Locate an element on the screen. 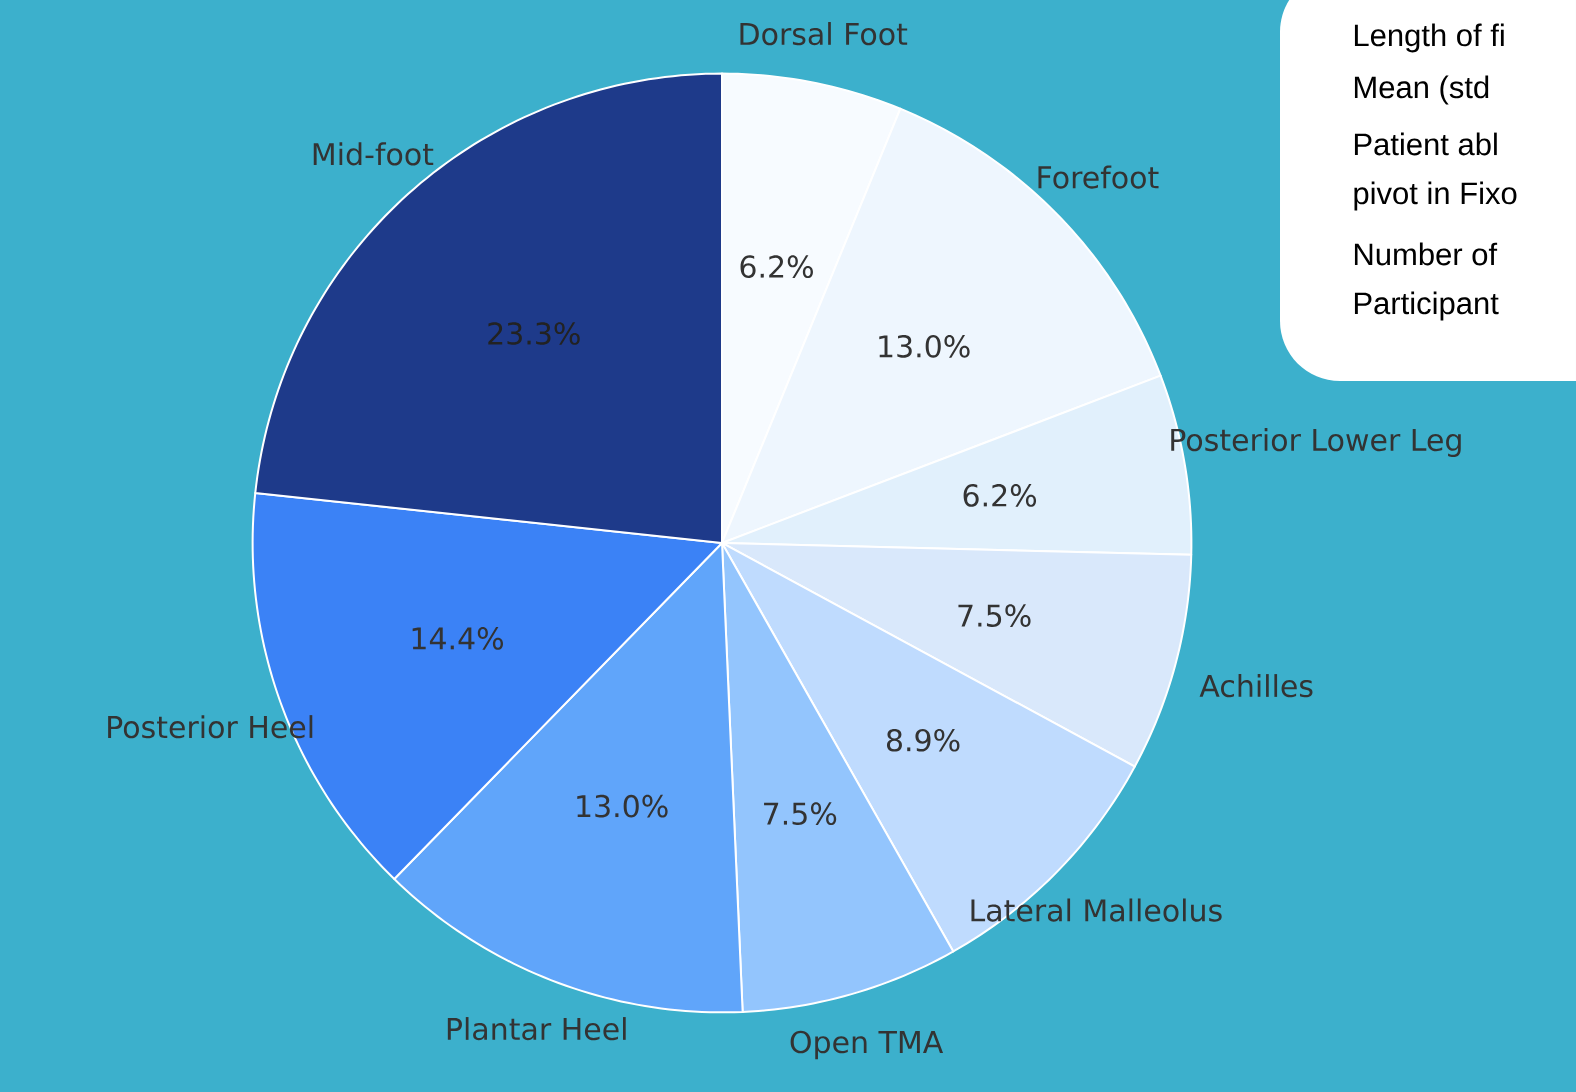  text: Participant is located at coordinates (1426, 306).